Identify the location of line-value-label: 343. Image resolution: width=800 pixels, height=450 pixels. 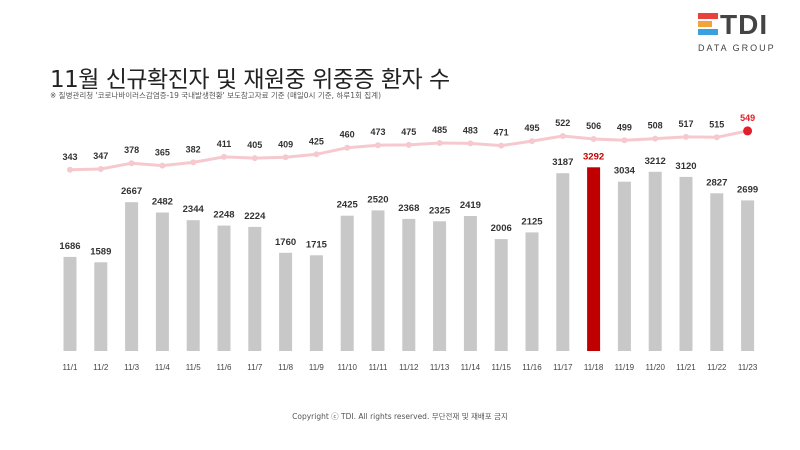
(69, 157).